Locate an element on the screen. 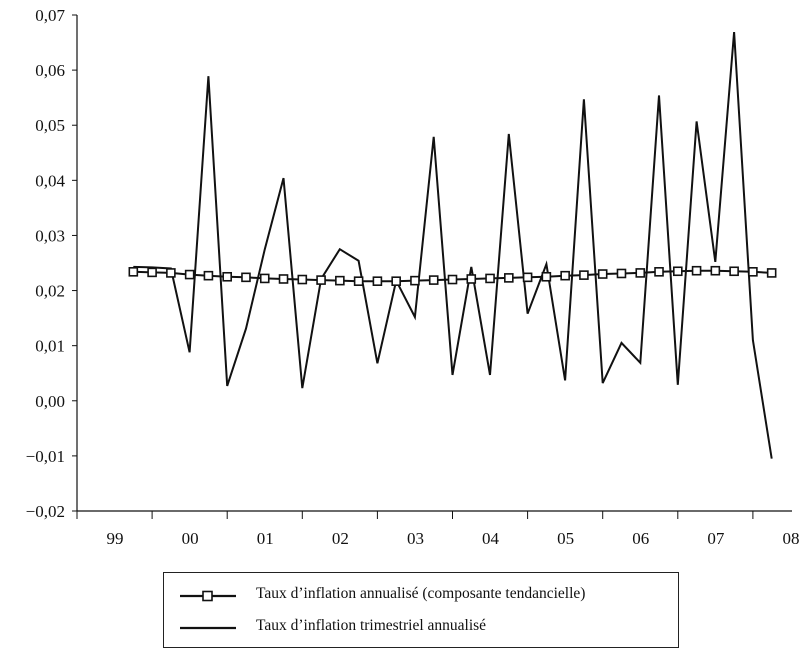  legend-swatch-square-marker-line is located at coordinates (208, 596).